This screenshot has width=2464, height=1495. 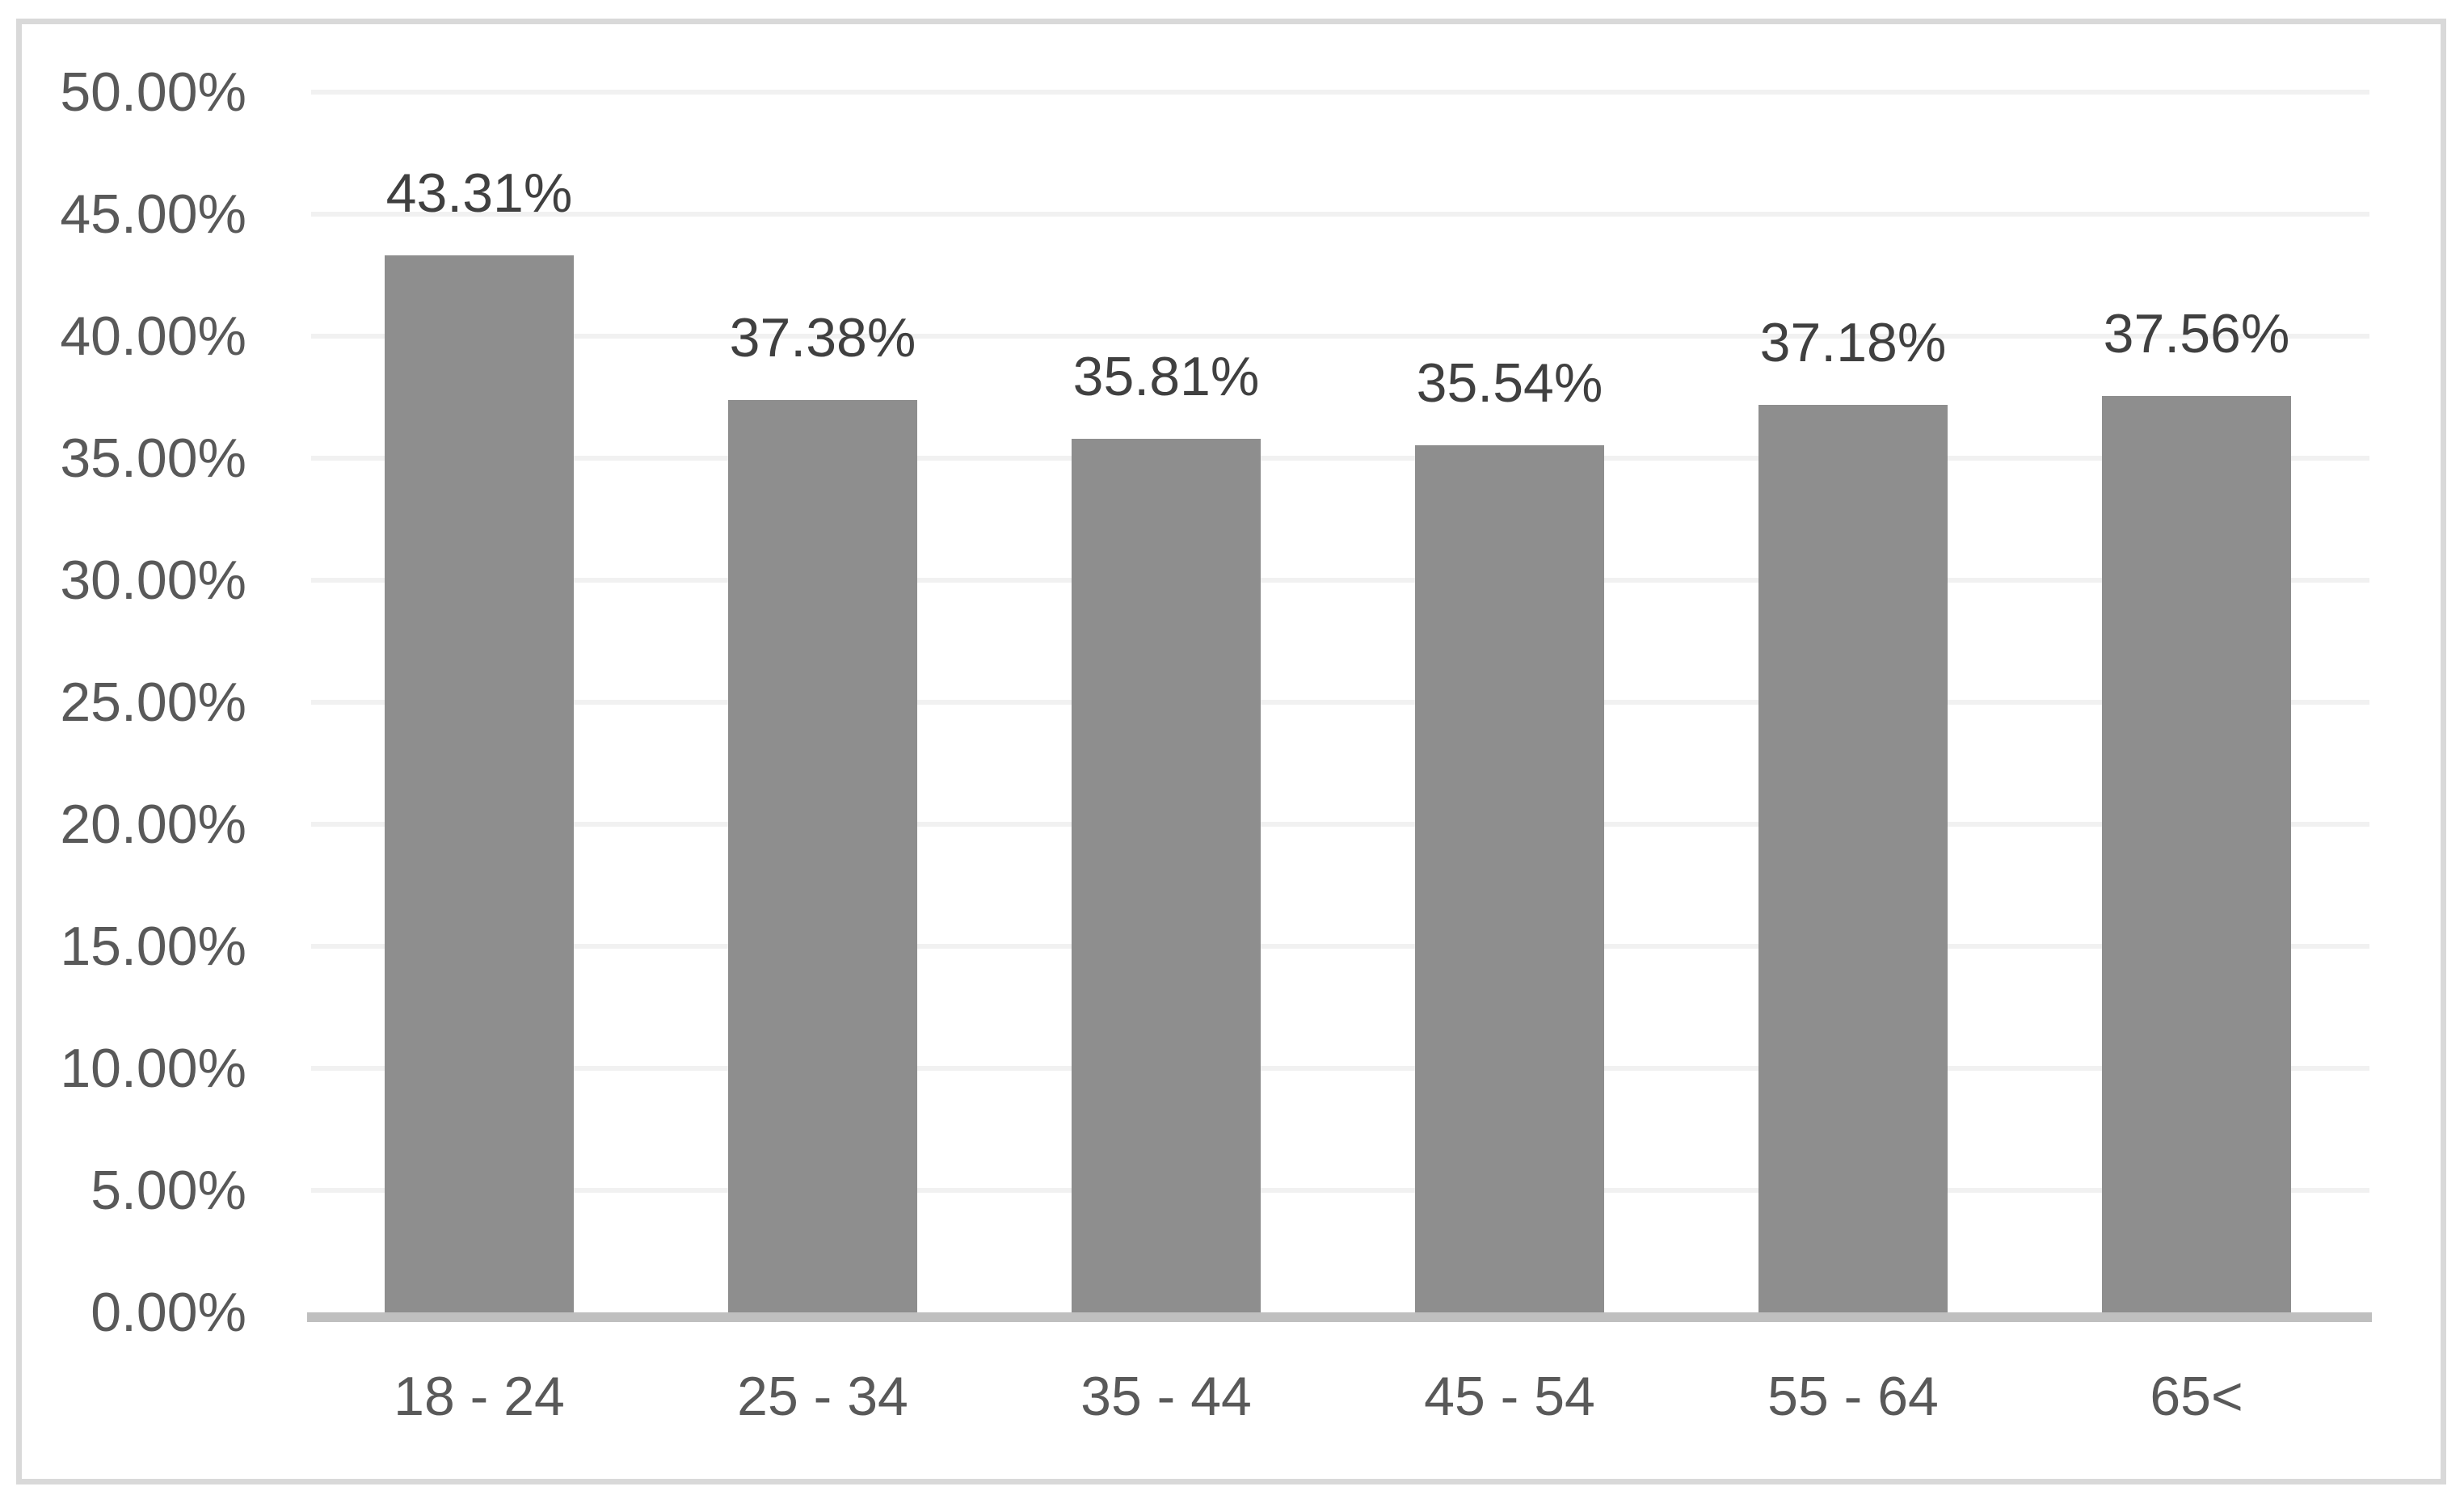 I want to click on x-axis-category-label: 18 - 24, so click(x=480, y=1396).